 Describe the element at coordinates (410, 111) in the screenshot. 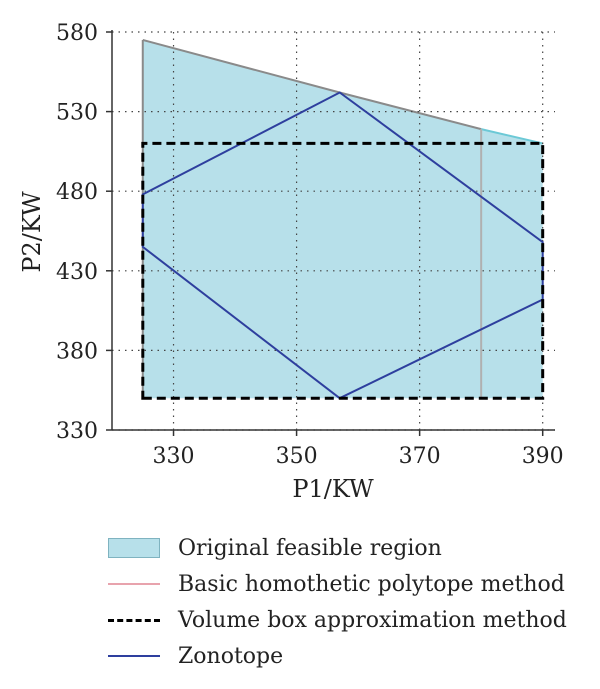

I see `feasible-region-top-edge-right` at that location.